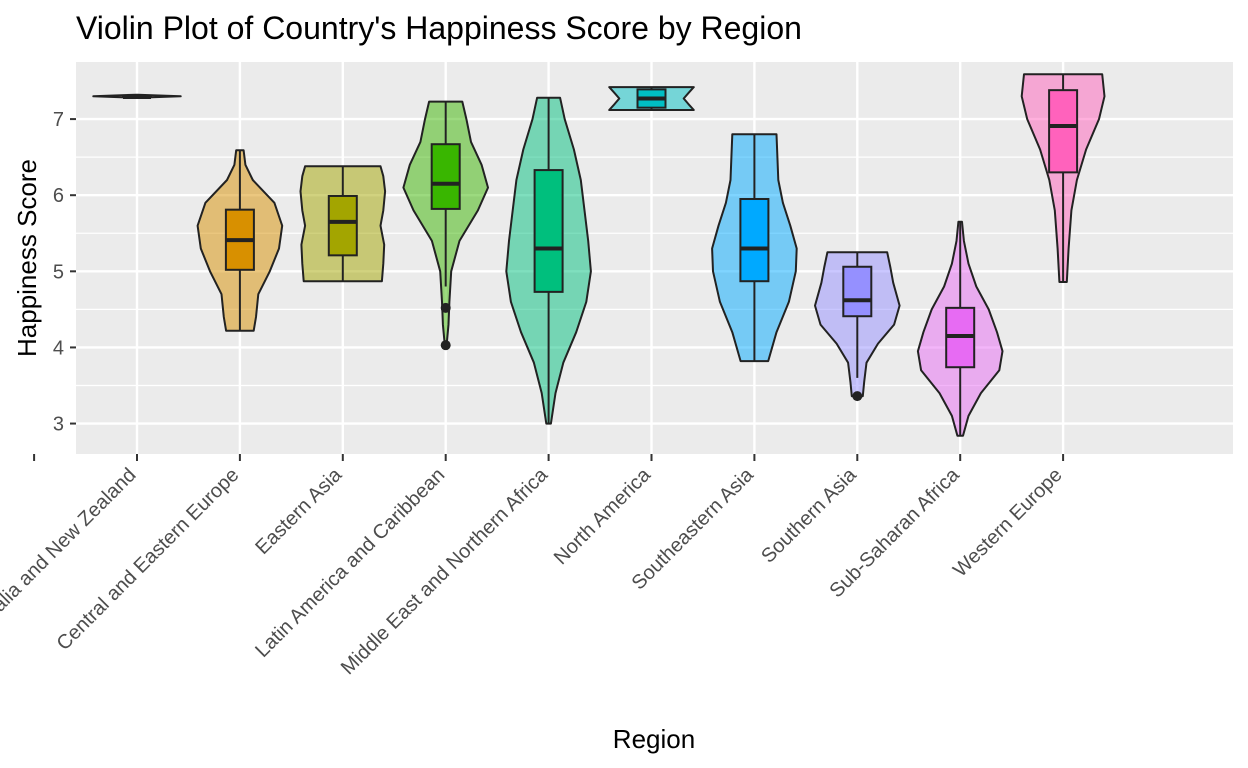 Image resolution: width=1248 pixels, height=768 pixels. What do you see at coordinates (809, 515) in the screenshot?
I see `x-tick-label: Southern Asia` at bounding box center [809, 515].